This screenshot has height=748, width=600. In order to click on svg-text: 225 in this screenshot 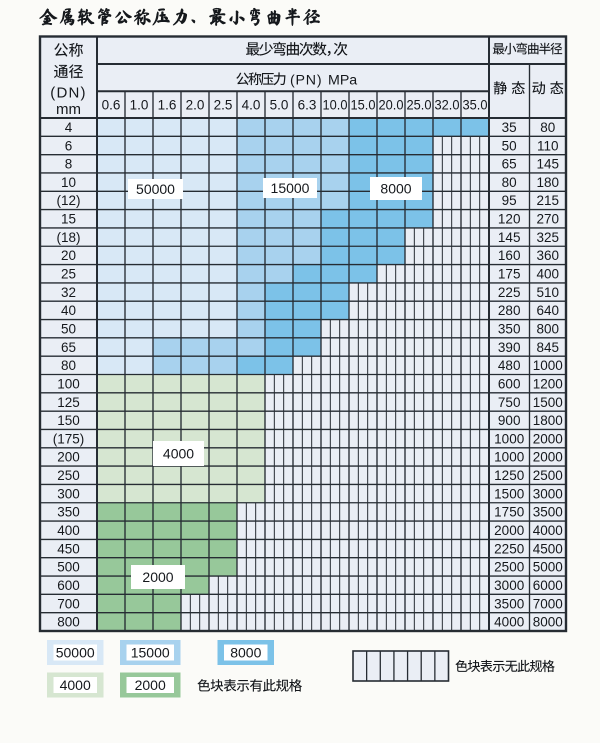, I will do `click(509, 292)`.